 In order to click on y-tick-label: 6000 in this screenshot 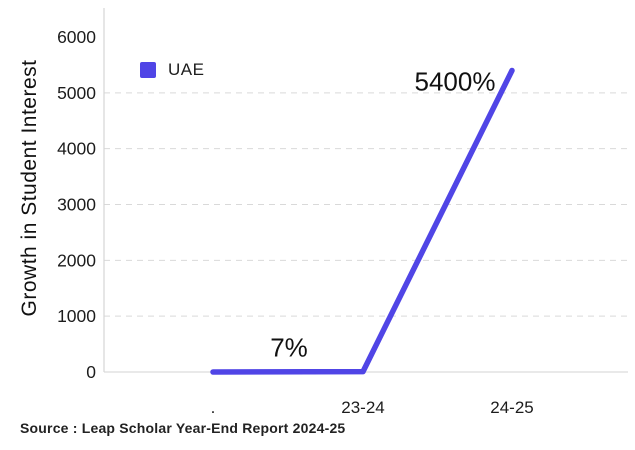, I will do `click(76, 37)`.